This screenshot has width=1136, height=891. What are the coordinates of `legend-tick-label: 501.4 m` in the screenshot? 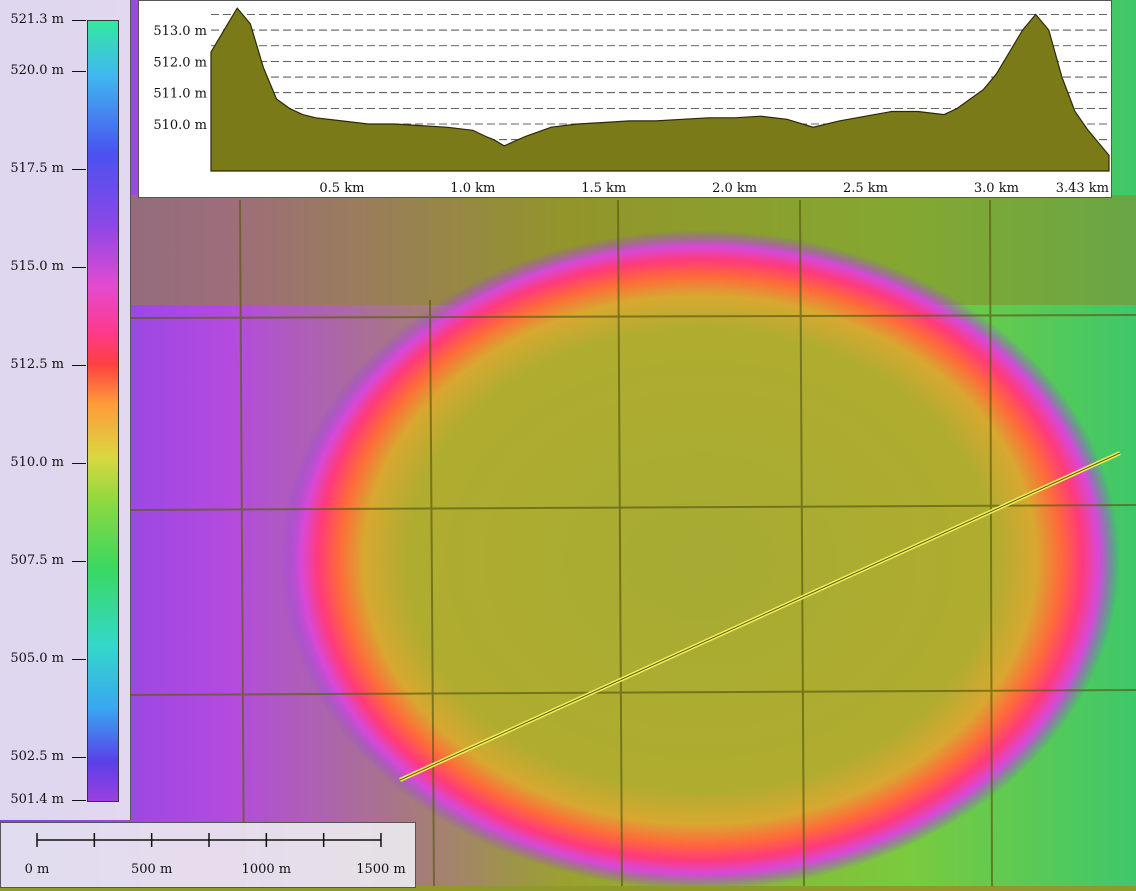 It's located at (37, 799).